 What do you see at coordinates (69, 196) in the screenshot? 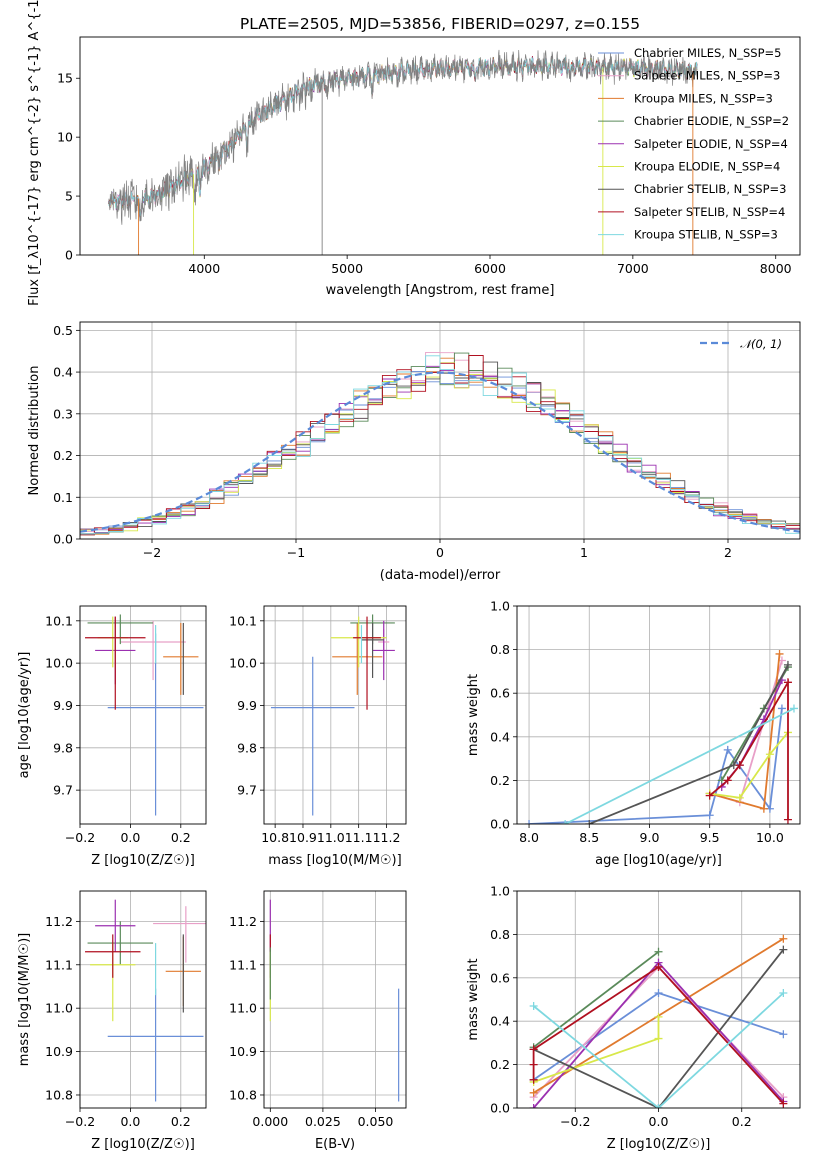
I see `y-tick-label: 5` at bounding box center [69, 196].